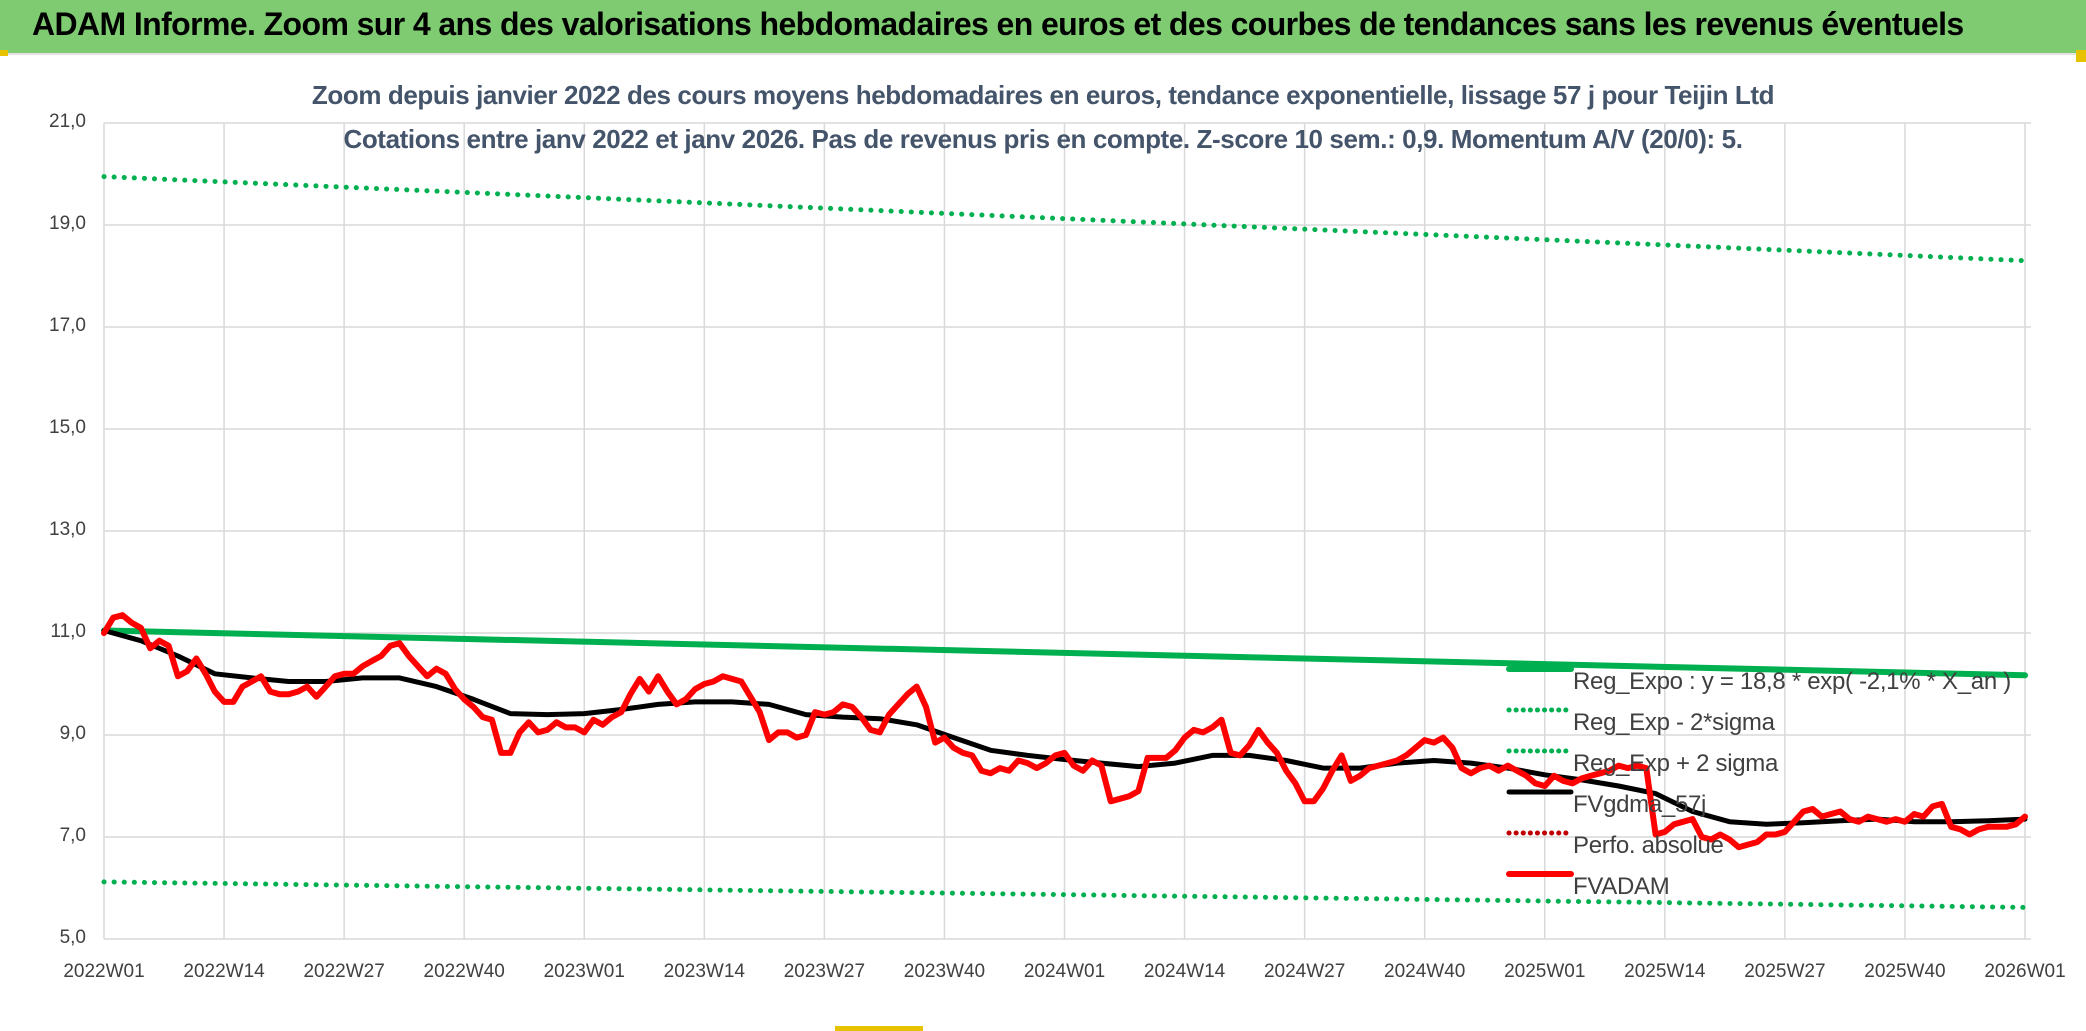  Describe the element at coordinates (67, 427) in the screenshot. I see `y-tick-label: 15,0` at that location.